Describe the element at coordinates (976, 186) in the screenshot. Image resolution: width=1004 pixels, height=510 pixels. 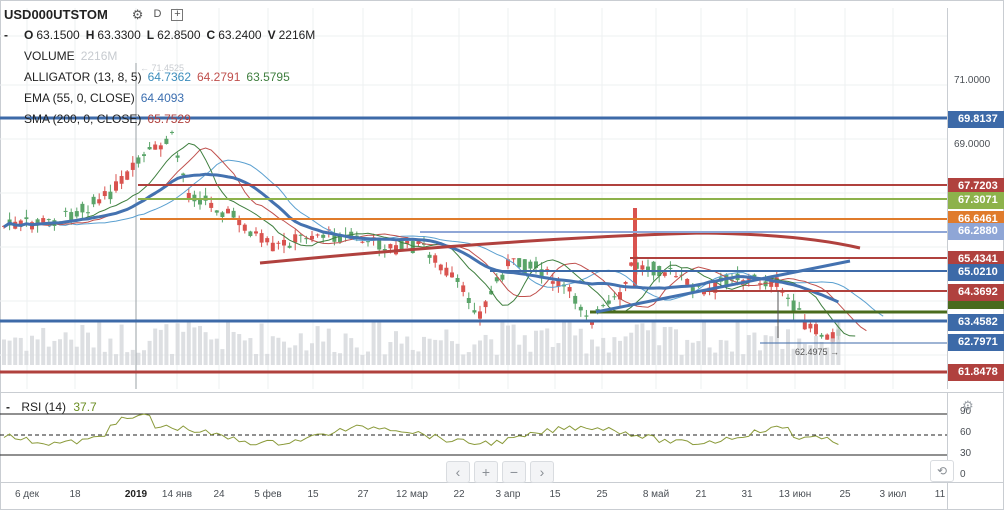
I see `price-level-label: 67.7203` at that location.